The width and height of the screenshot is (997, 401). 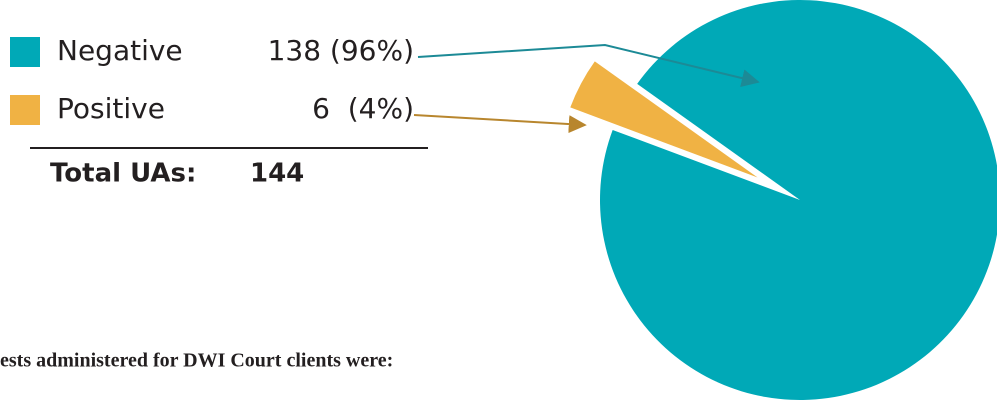 What do you see at coordinates (341, 50) in the screenshot?
I see `value-label: 138 (96%)` at bounding box center [341, 50].